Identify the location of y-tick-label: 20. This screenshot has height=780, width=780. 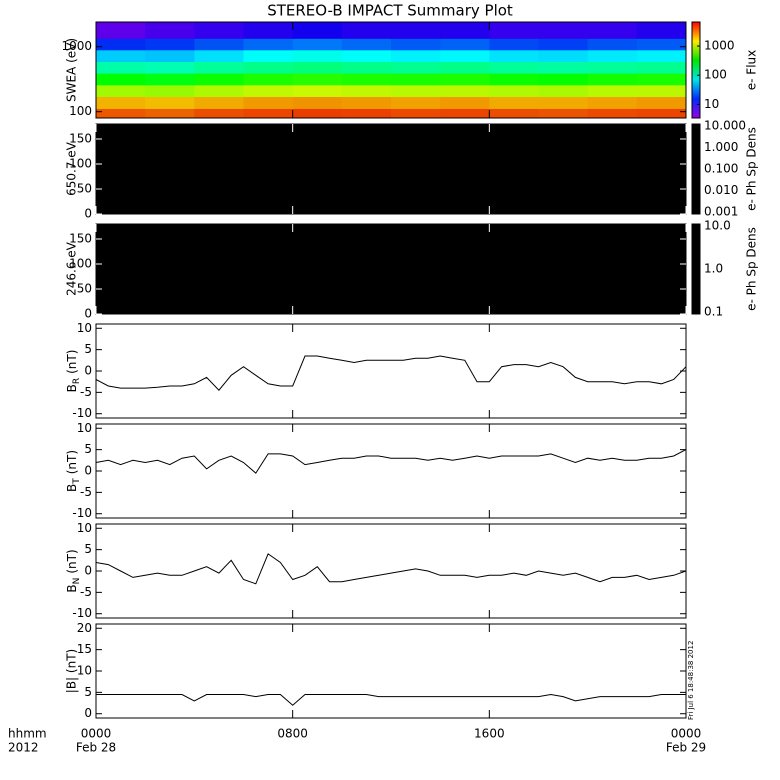
(84, 628).